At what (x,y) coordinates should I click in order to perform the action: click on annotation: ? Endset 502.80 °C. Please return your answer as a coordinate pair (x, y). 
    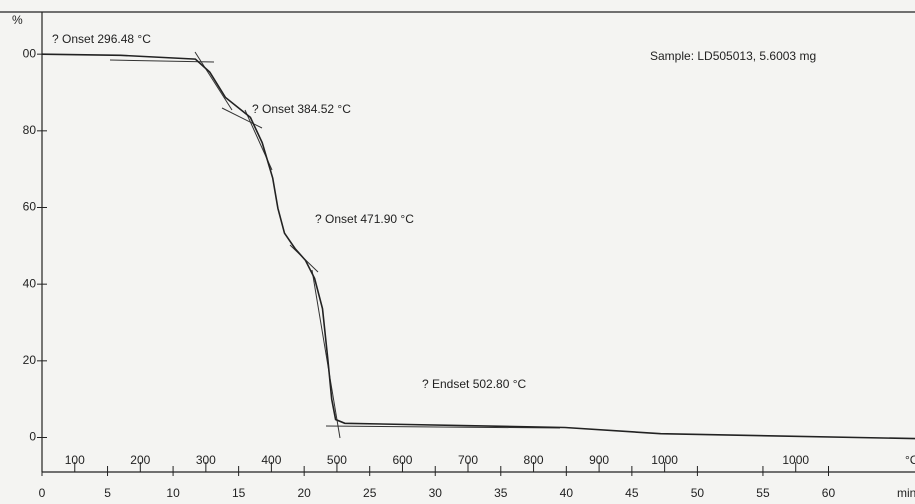
    Looking at the image, I should click on (474, 384).